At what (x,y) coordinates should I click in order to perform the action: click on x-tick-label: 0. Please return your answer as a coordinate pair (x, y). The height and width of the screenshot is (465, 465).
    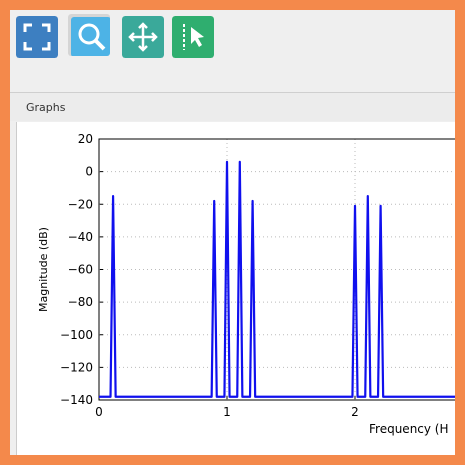
    Looking at the image, I should click on (99, 412).